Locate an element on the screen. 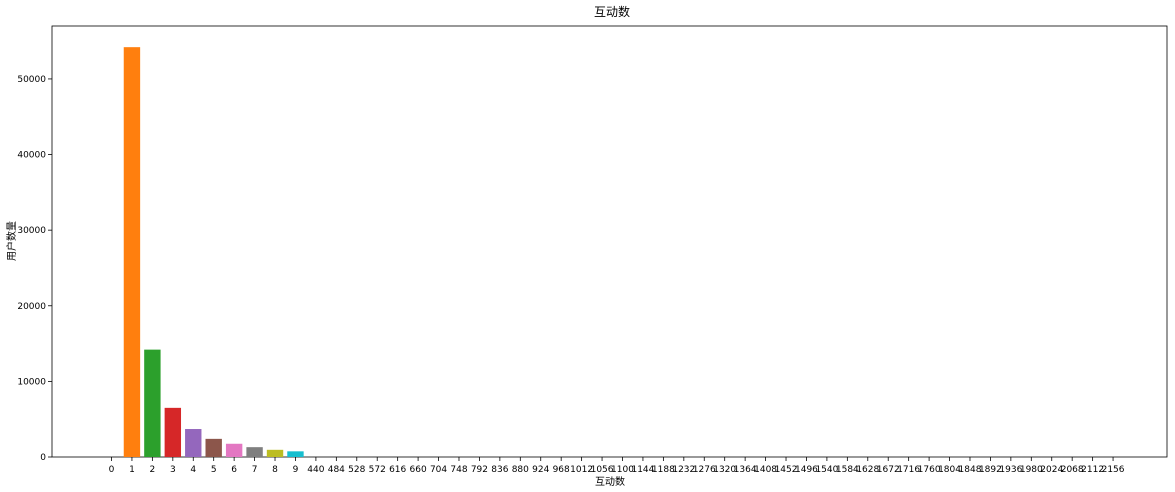 This screenshot has width=1175, height=492. x-tick-label: 880 is located at coordinates (520, 470).